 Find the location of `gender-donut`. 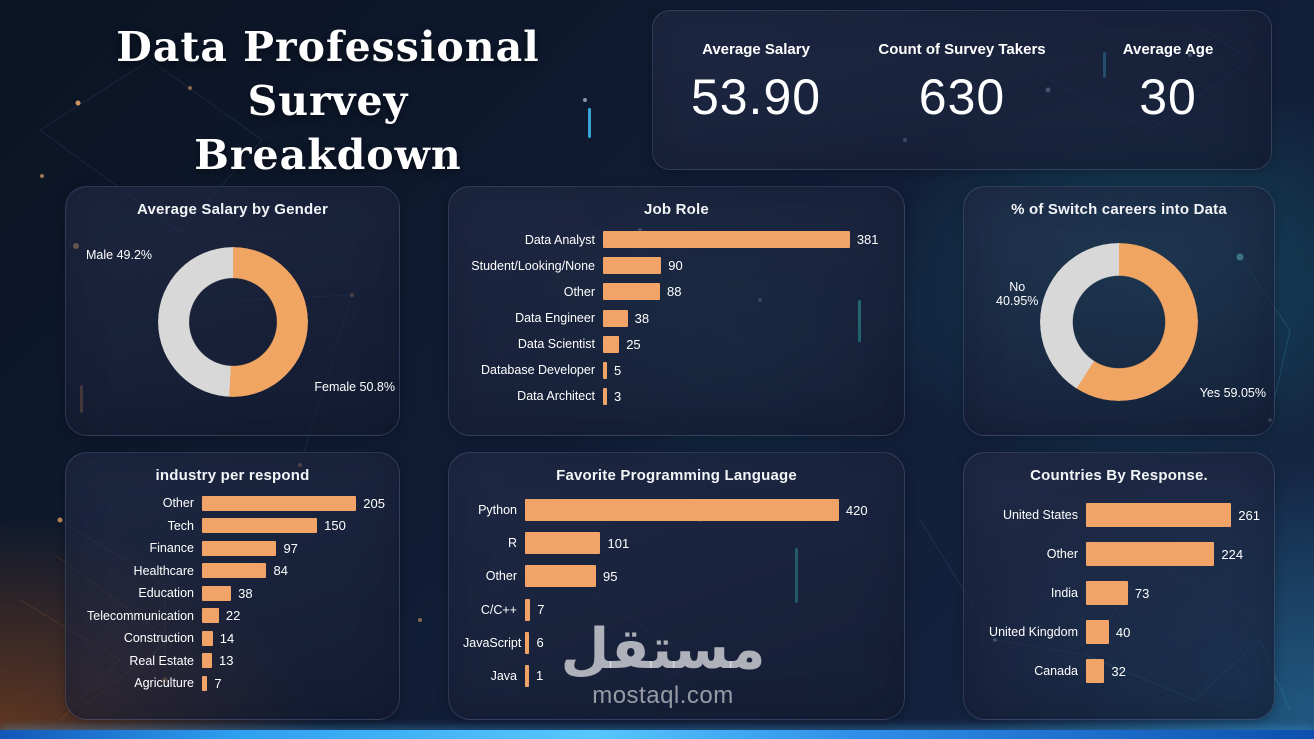

gender-donut is located at coordinates (232, 322).